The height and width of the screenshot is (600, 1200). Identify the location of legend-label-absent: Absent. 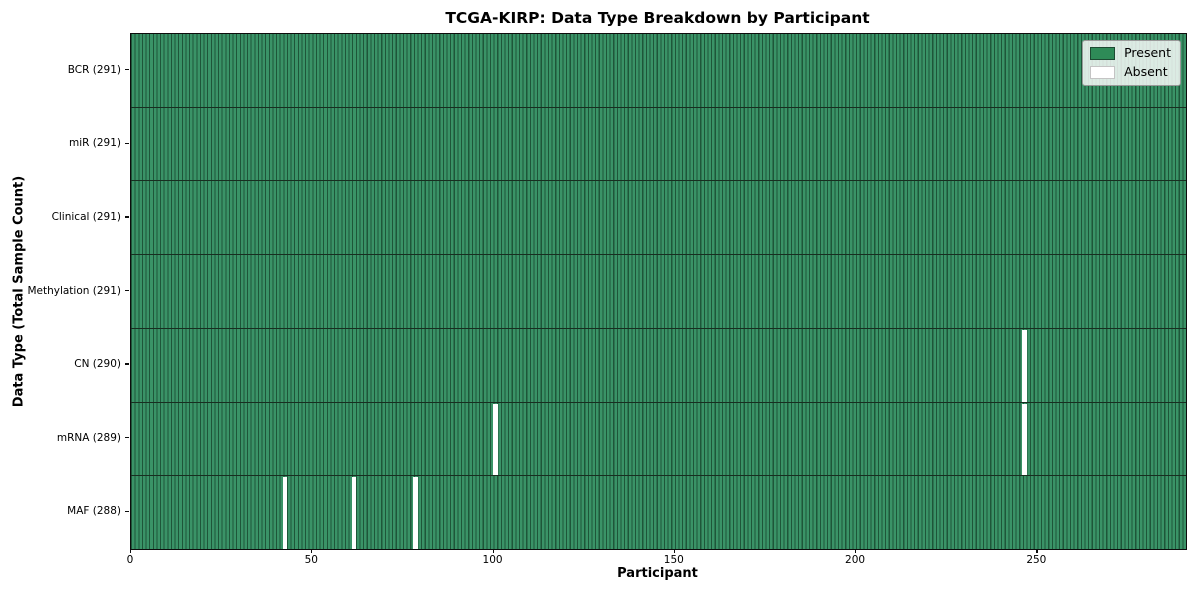
(1146, 72).